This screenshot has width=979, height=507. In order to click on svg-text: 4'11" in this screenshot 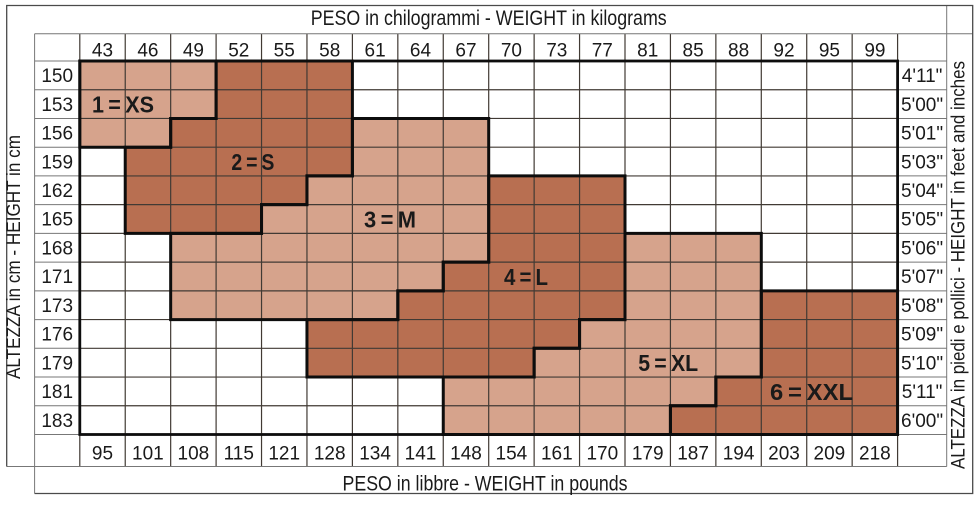, I will do `click(922, 76)`.